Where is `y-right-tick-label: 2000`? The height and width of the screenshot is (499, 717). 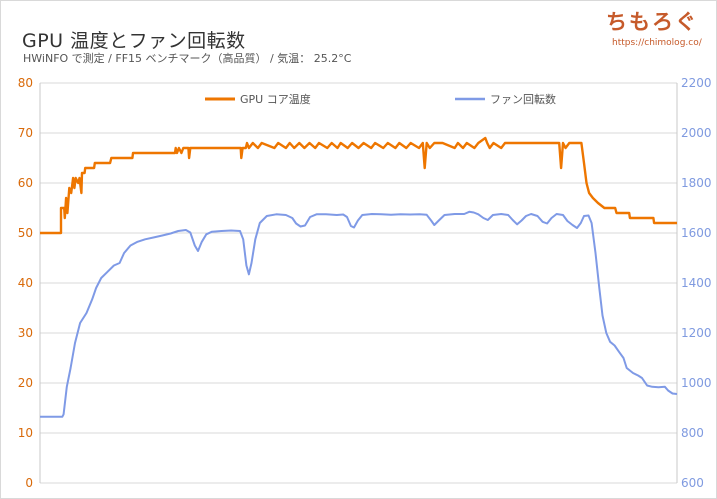
y-right-tick-label: 2000 is located at coordinates (696, 133).